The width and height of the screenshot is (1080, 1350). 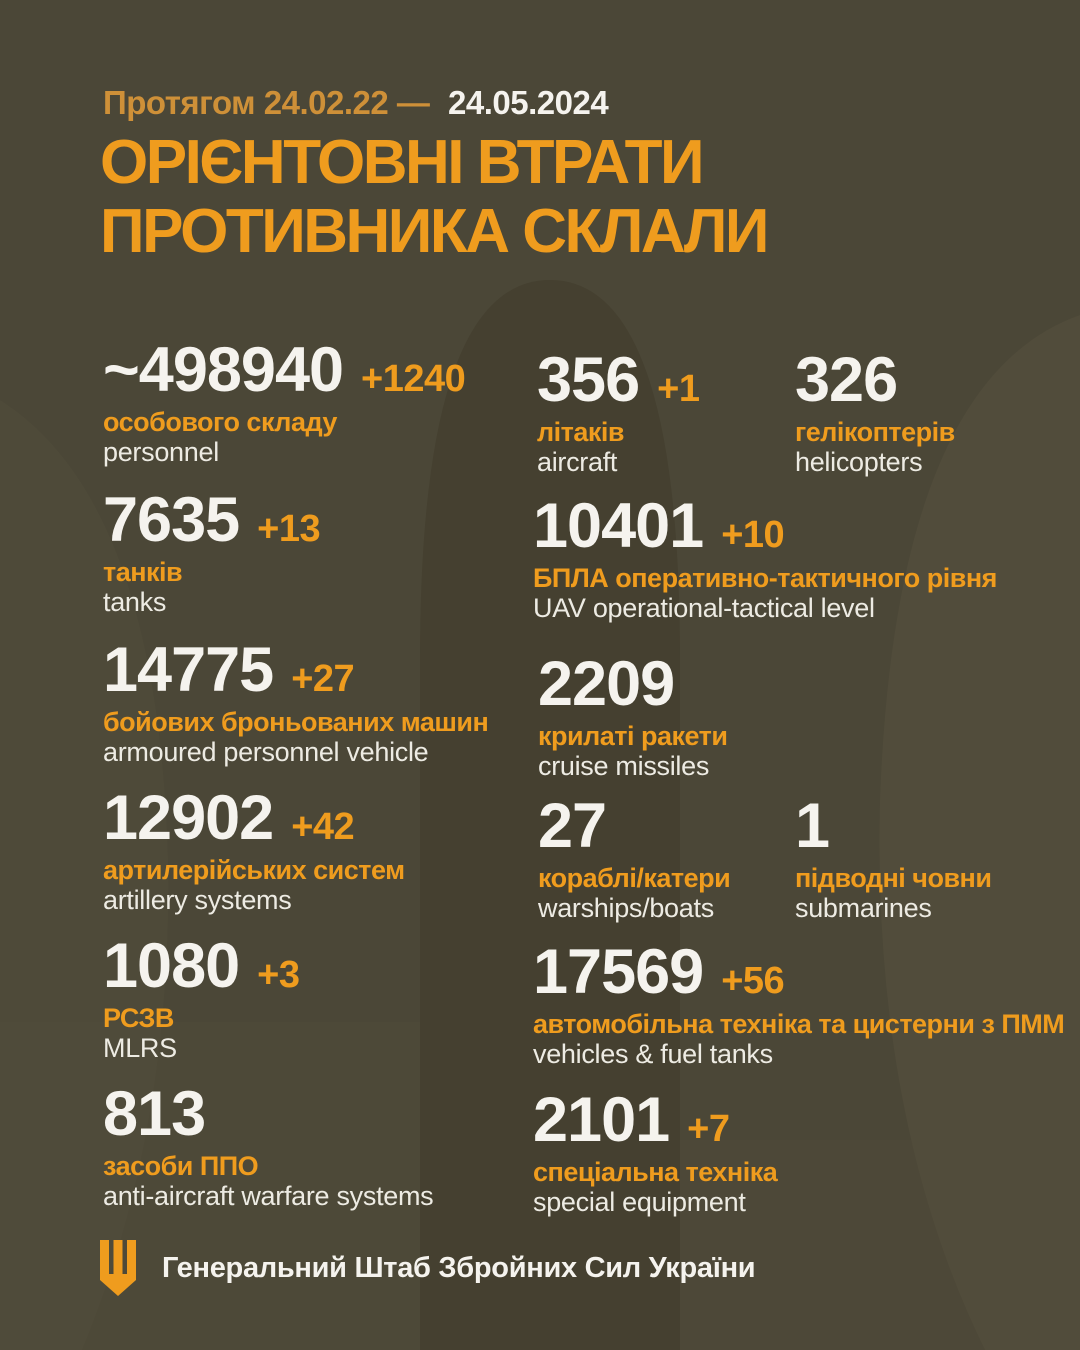 What do you see at coordinates (140, 1048) in the screenshot?
I see `stat-label-en: MLRS` at bounding box center [140, 1048].